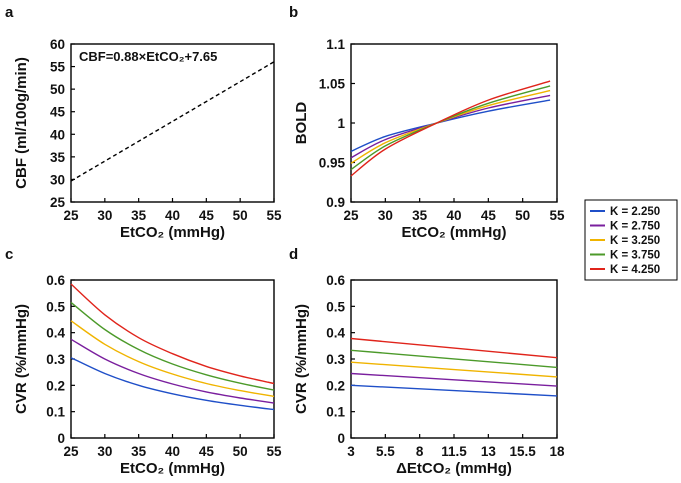  I want to click on x-tick-label-d: 15.5, so click(523, 451).